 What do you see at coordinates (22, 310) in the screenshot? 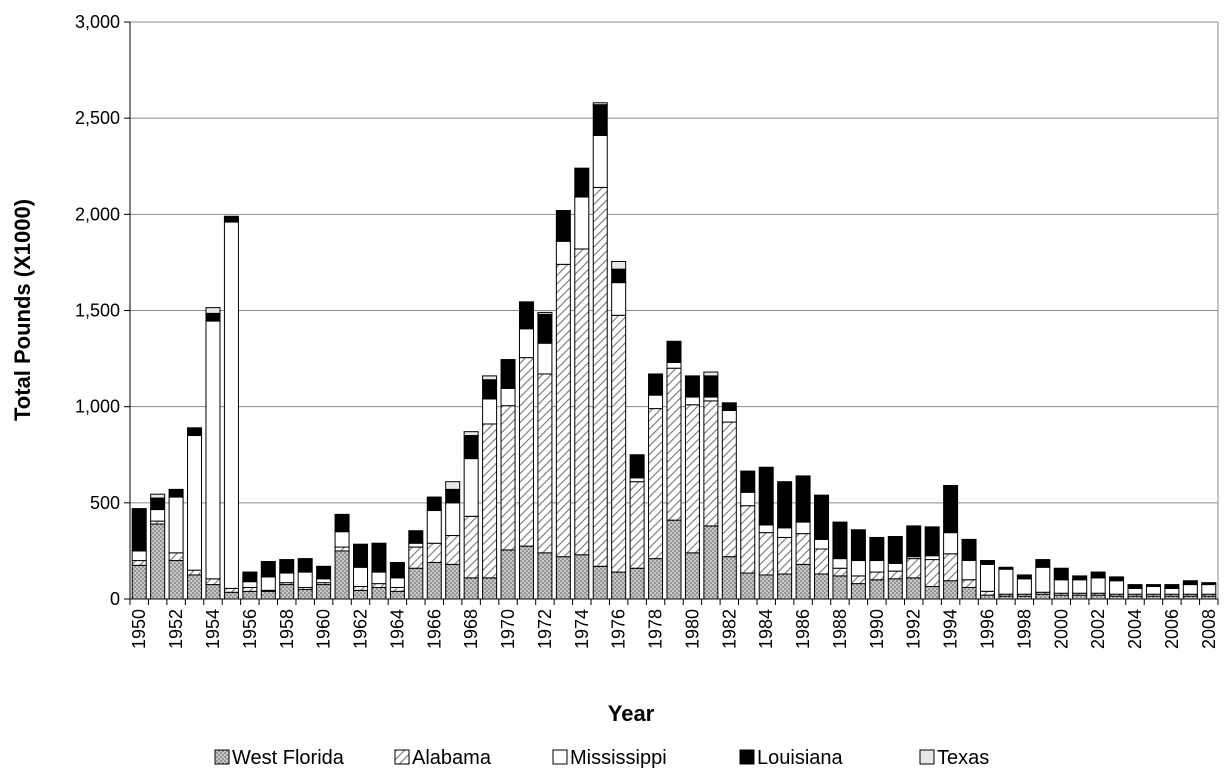
I see `y-axis-label: Total Pounds (X1000)` at bounding box center [22, 310].